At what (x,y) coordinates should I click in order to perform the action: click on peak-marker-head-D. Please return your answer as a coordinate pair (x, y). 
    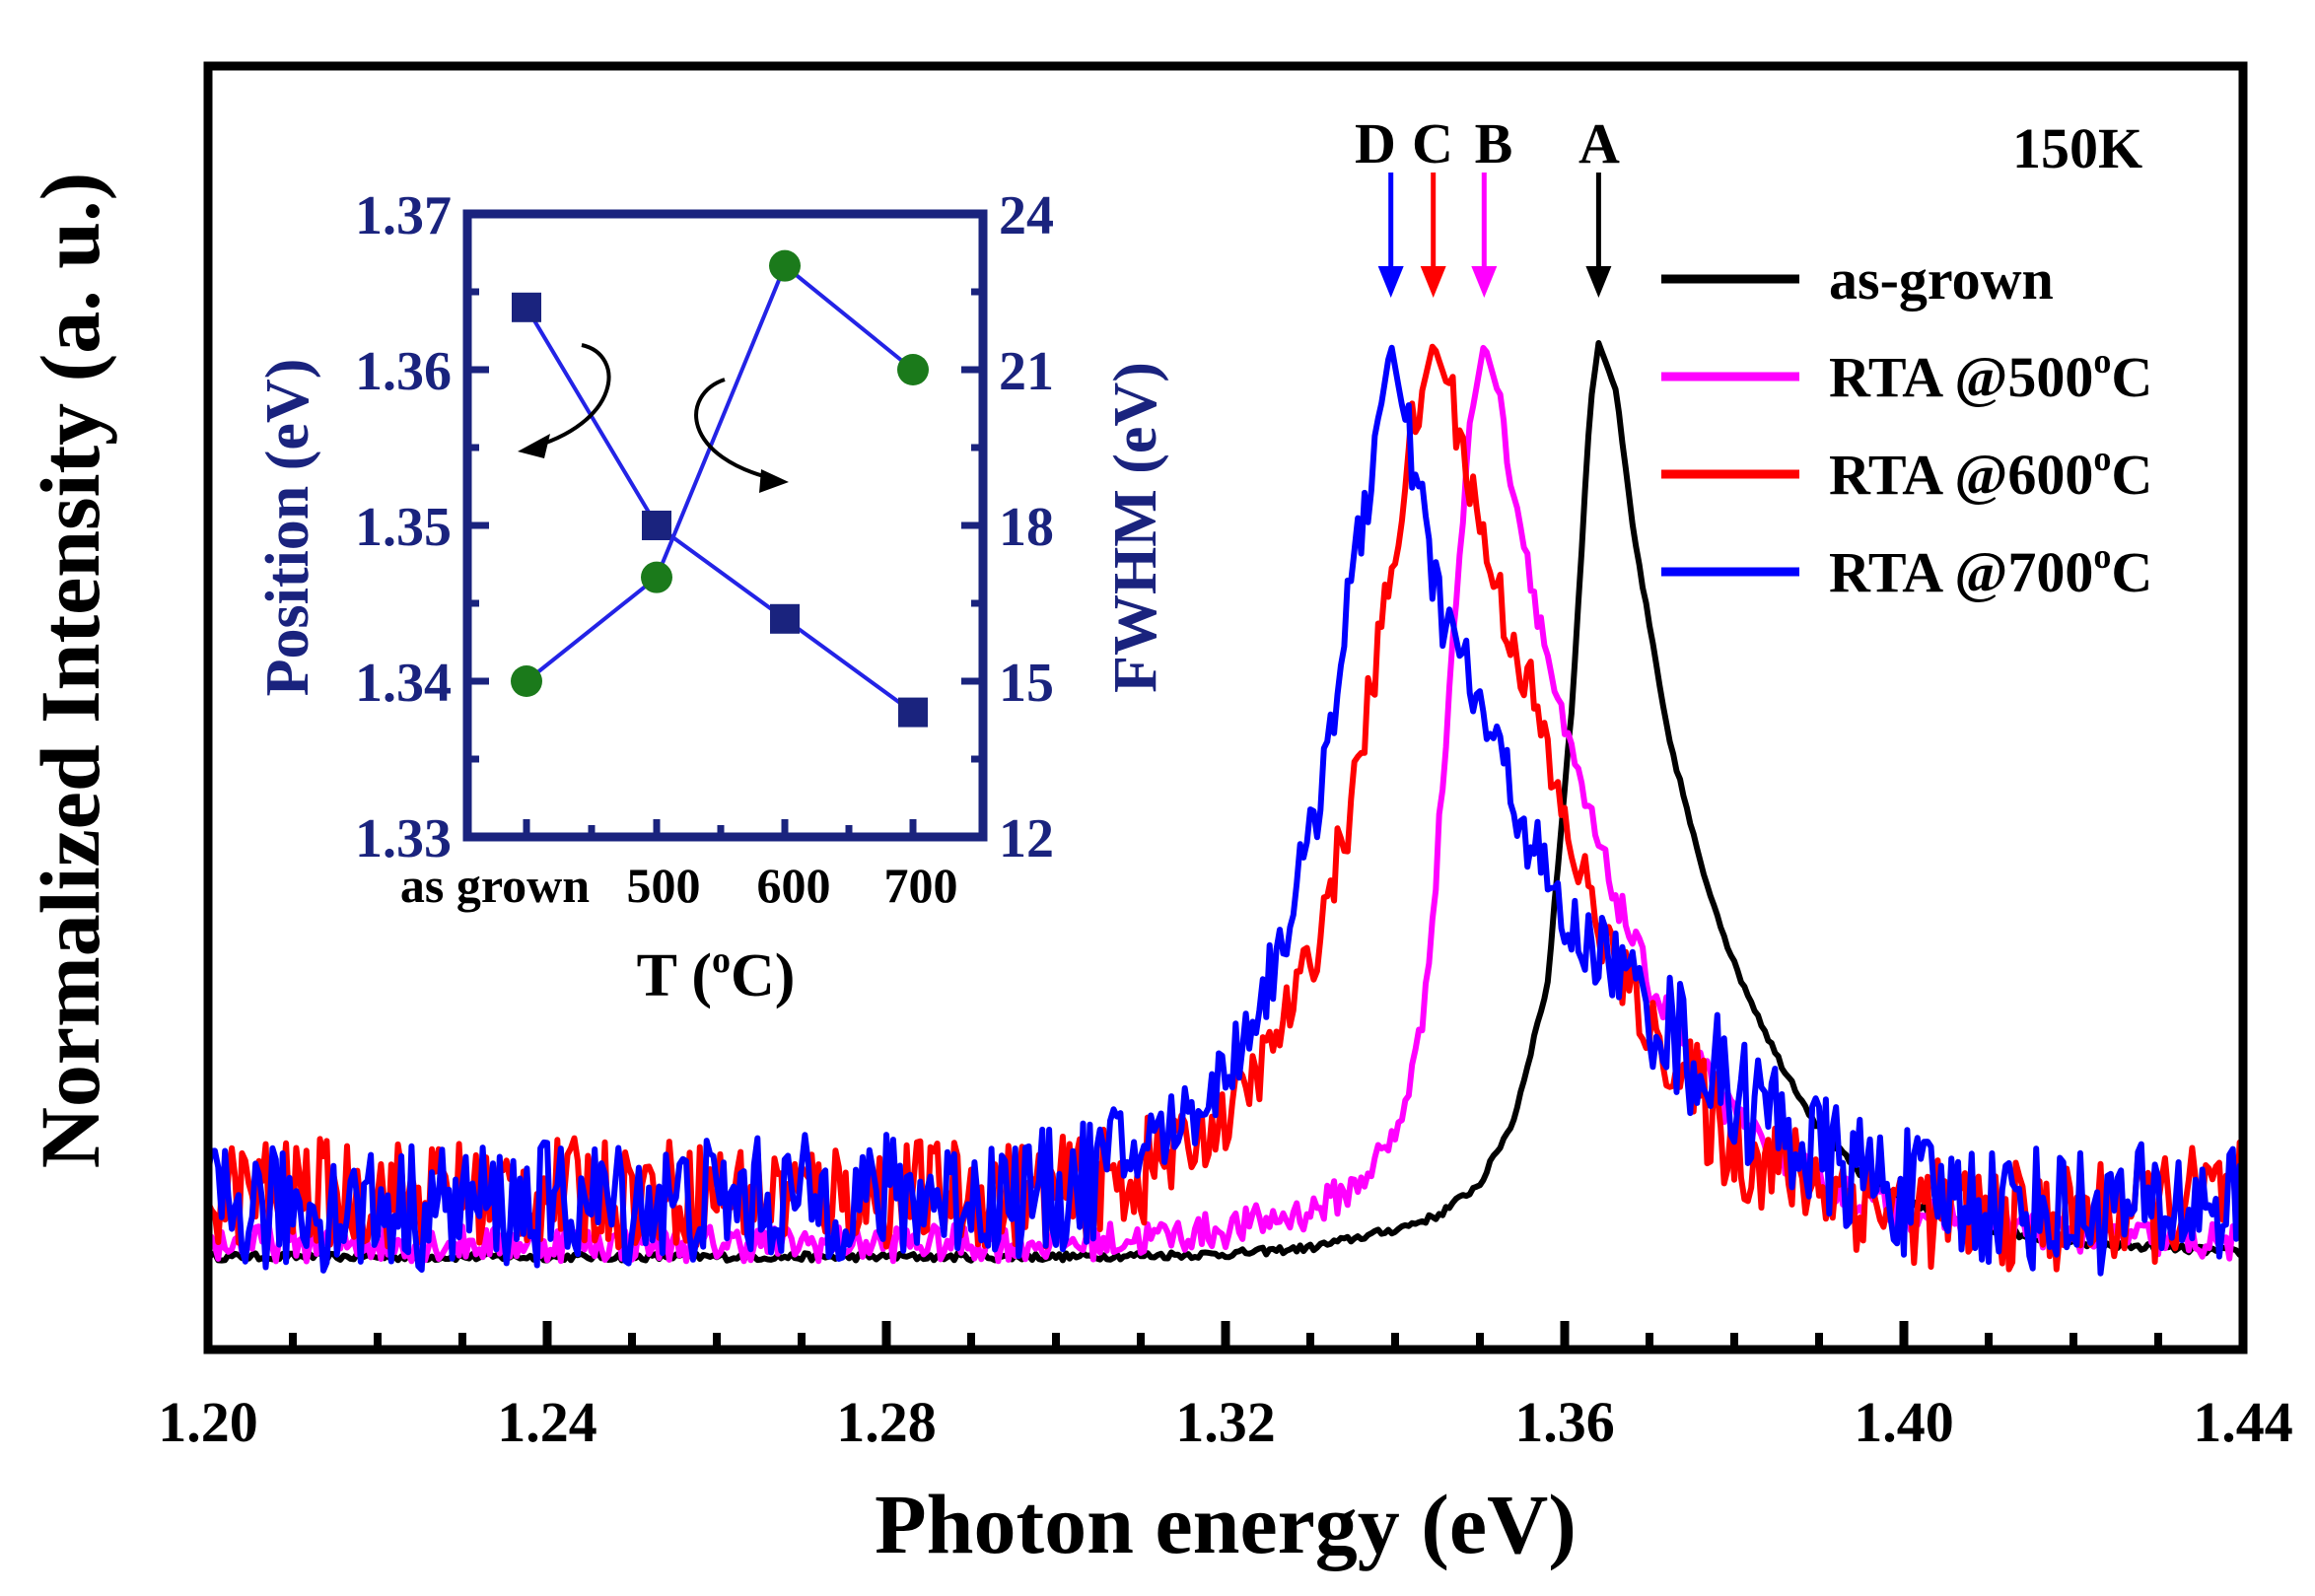
    Looking at the image, I should click on (1390, 282).